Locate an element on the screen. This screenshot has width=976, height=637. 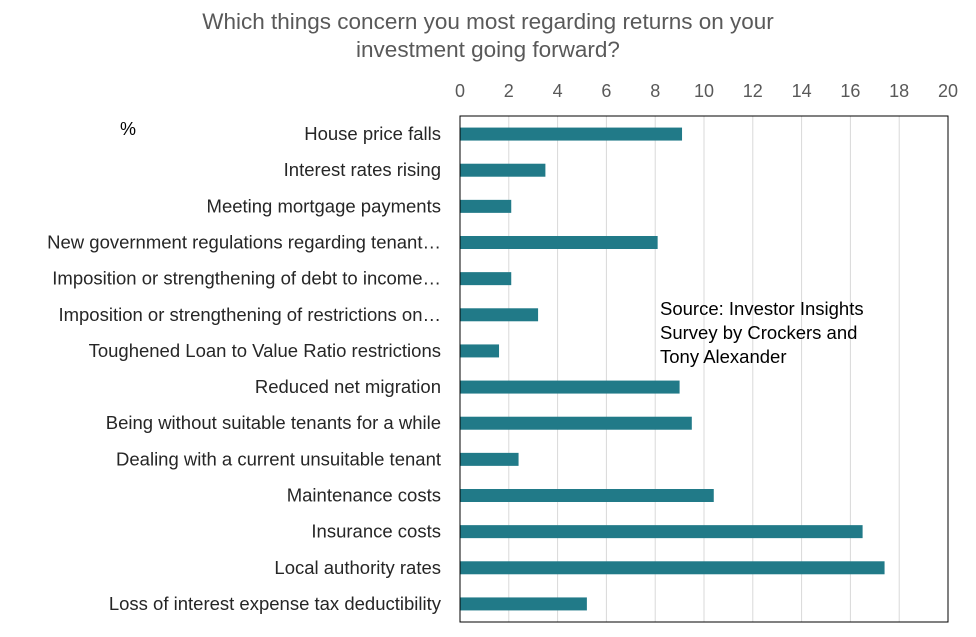
category-label: Local authority rates is located at coordinates (357, 567).